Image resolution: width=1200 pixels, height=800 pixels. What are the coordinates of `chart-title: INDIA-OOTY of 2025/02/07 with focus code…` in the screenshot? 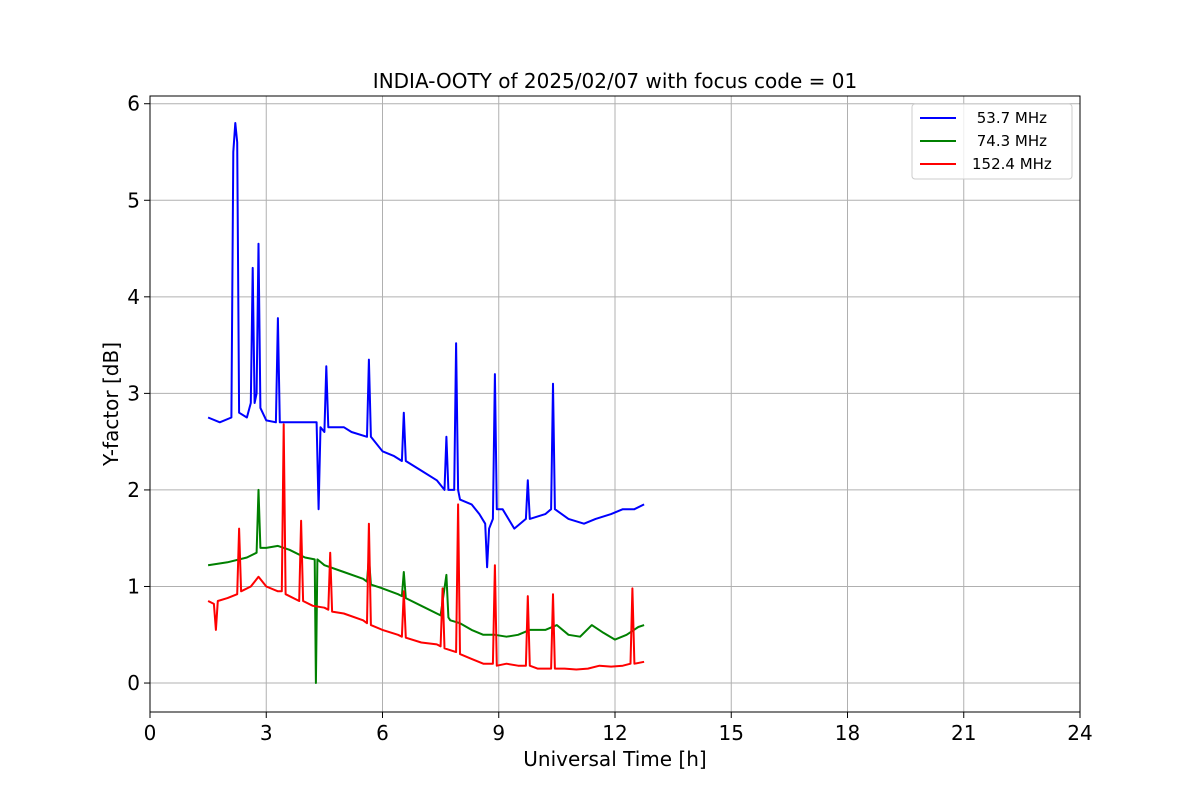 It's located at (615, 81).